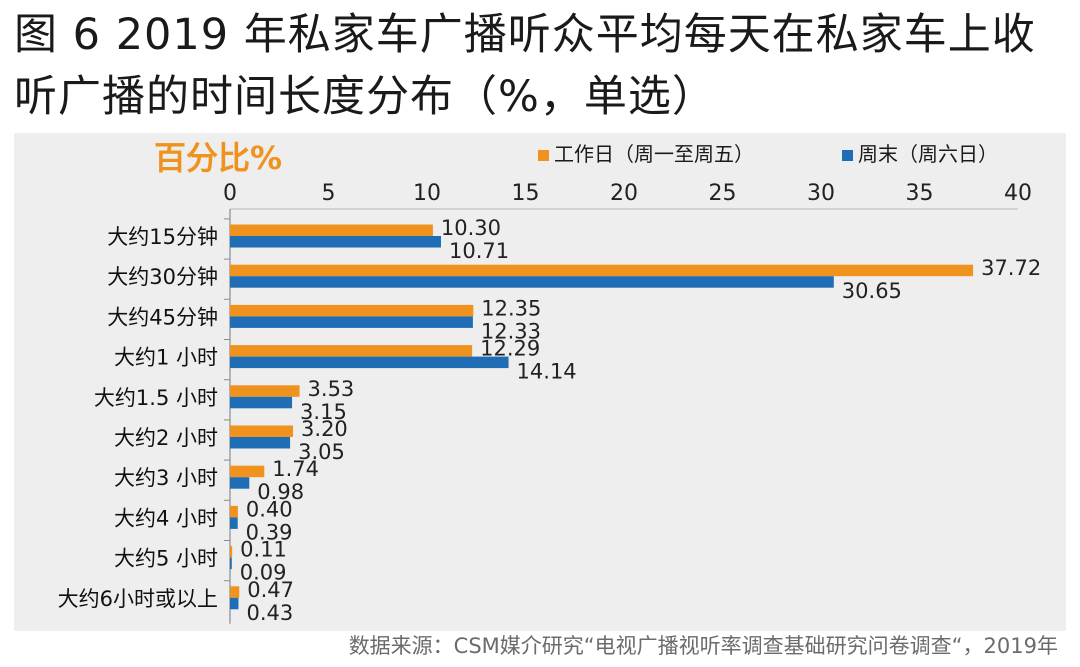 The width and height of the screenshot is (1080, 667). I want to click on data-label-weekday: 1.74, so click(295, 469).